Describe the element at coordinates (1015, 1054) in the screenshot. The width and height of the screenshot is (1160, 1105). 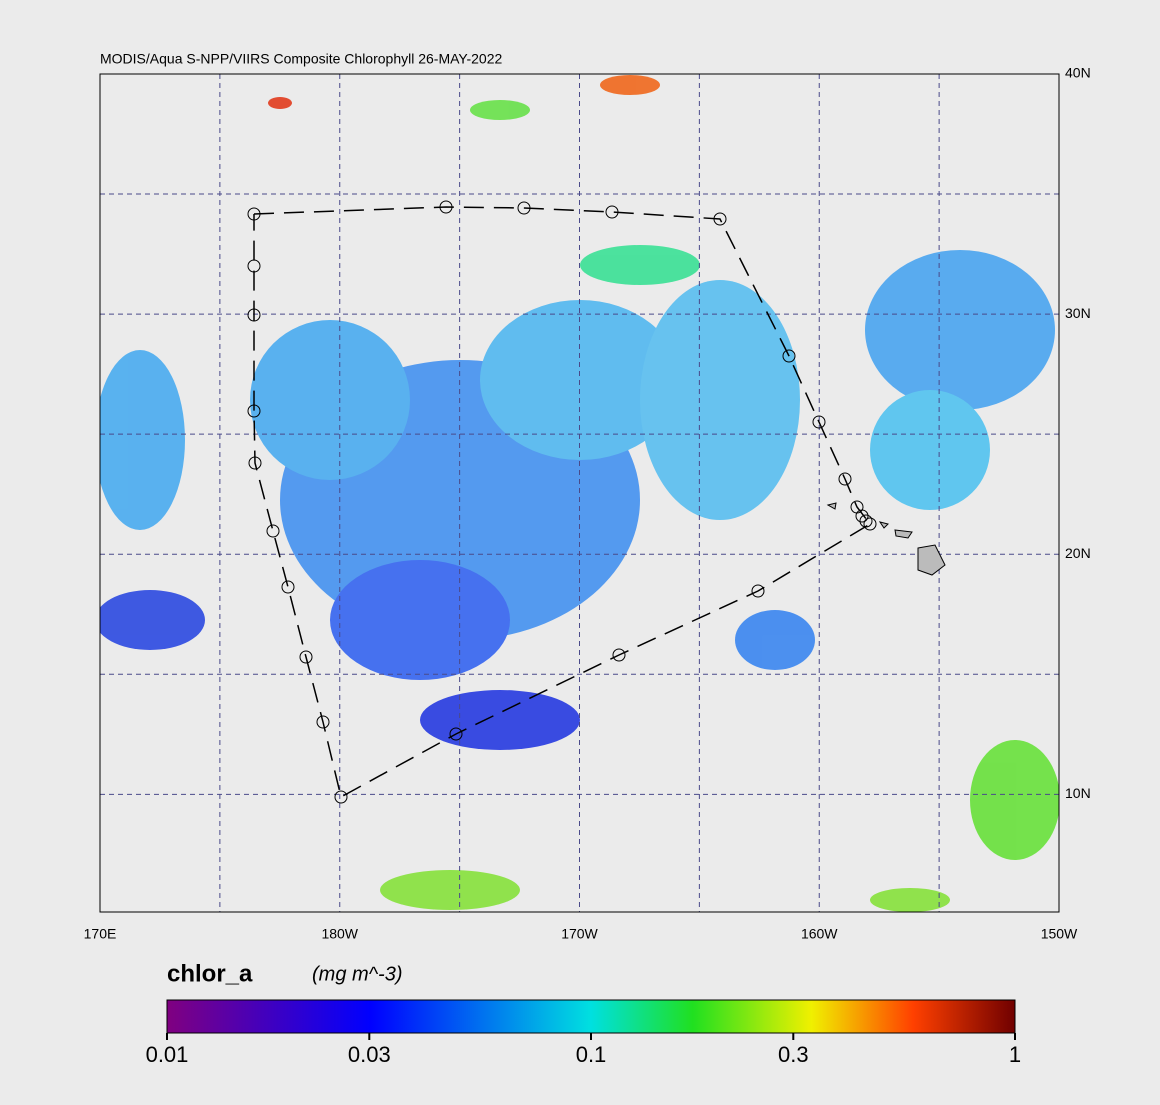
I see `colorbar-tick-label: 1` at that location.